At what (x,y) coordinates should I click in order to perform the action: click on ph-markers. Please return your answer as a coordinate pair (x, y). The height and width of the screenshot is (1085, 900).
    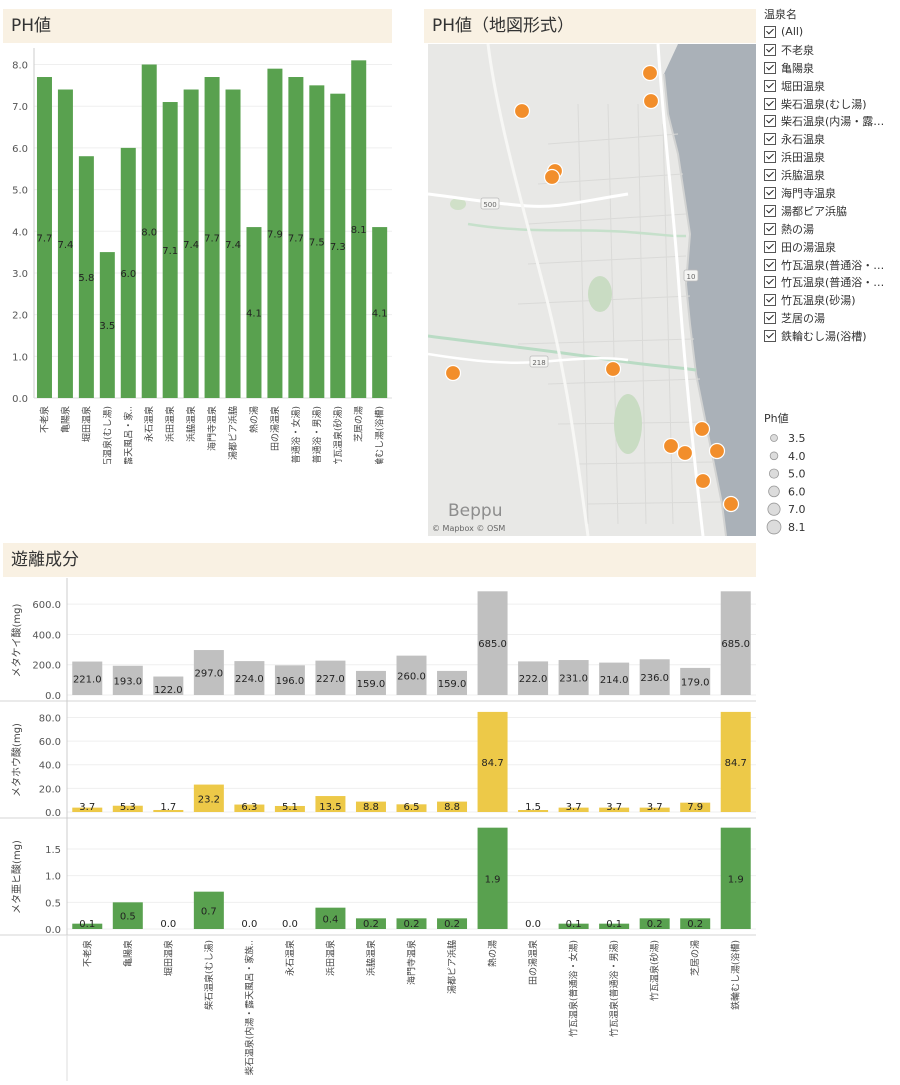
    Looking at the image, I should click on (592, 288).